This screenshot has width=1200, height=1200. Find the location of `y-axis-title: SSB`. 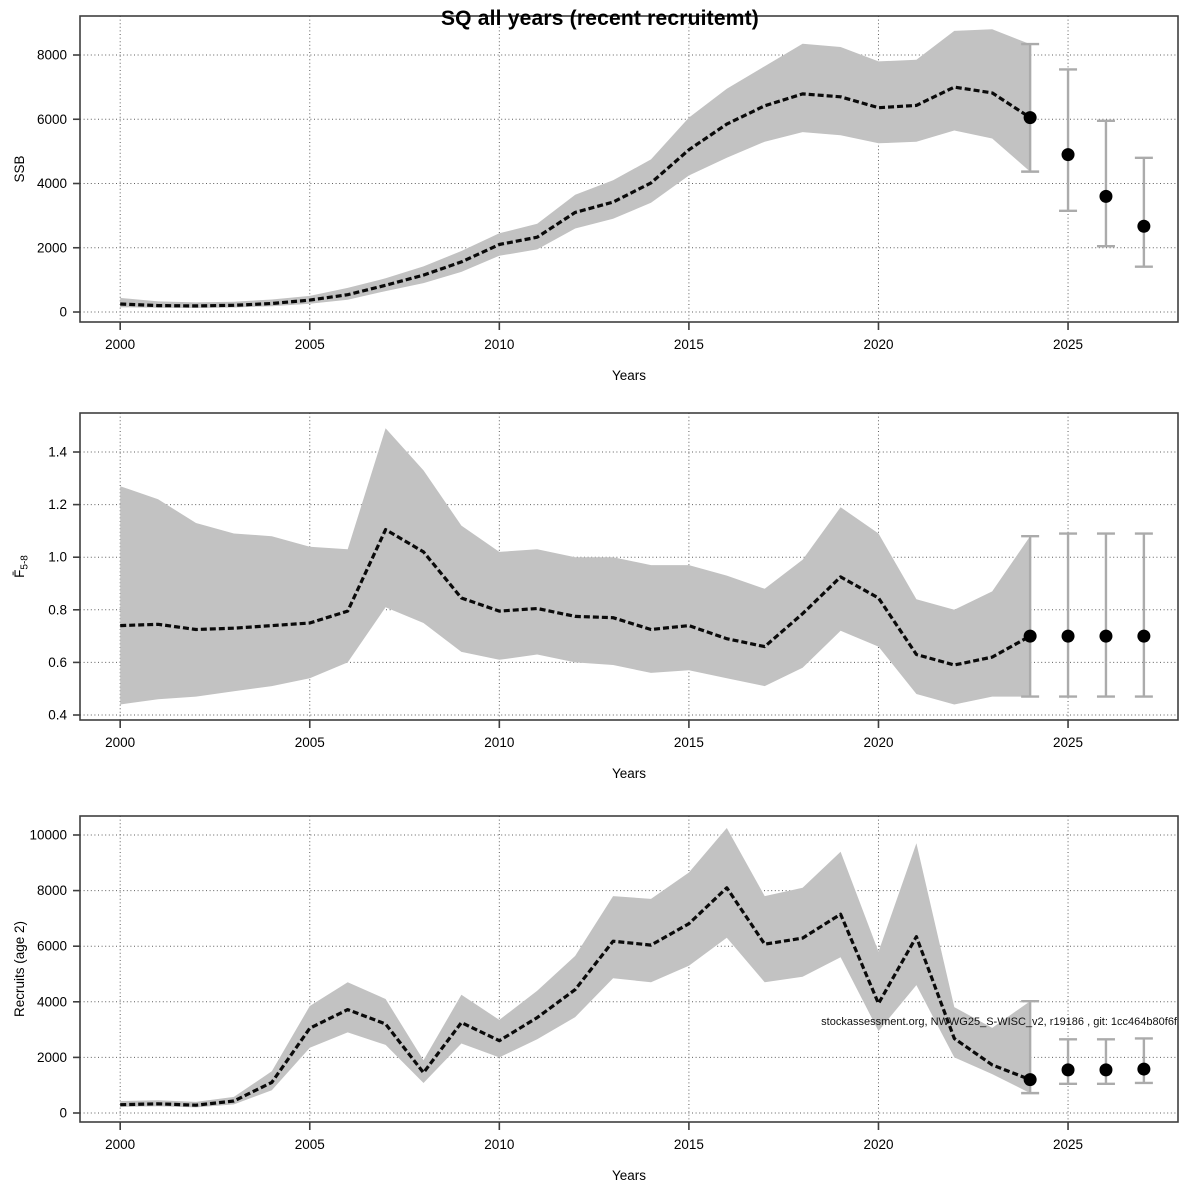

y-axis-title: SSB is located at coordinates (19, 168).